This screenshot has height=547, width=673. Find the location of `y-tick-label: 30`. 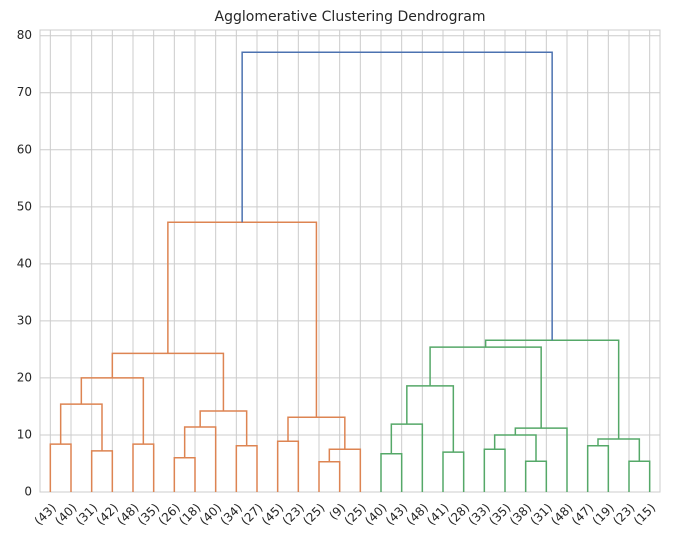

y-tick-label: 30 is located at coordinates (24, 320).